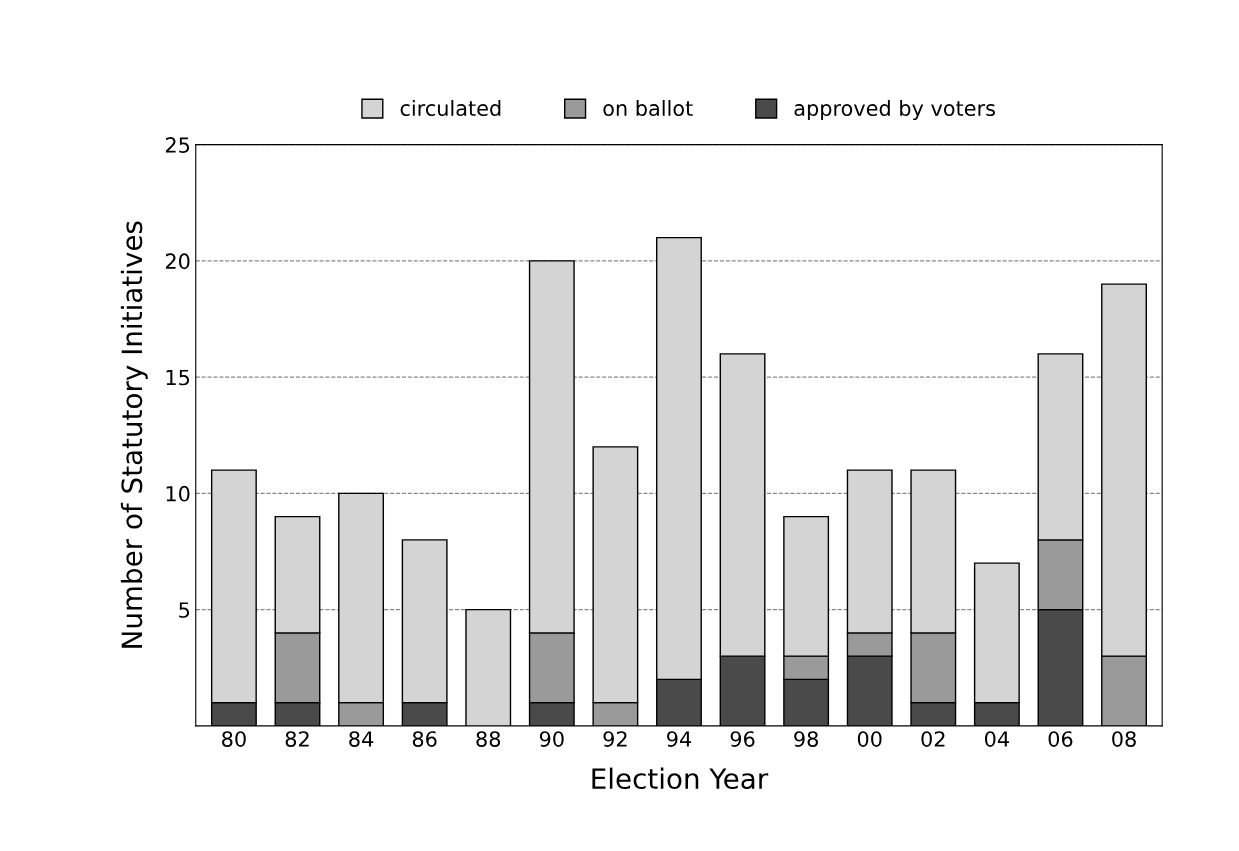 The width and height of the screenshot is (1239, 851). What do you see at coordinates (450, 108) in the screenshot?
I see `legend-label: circulated` at bounding box center [450, 108].